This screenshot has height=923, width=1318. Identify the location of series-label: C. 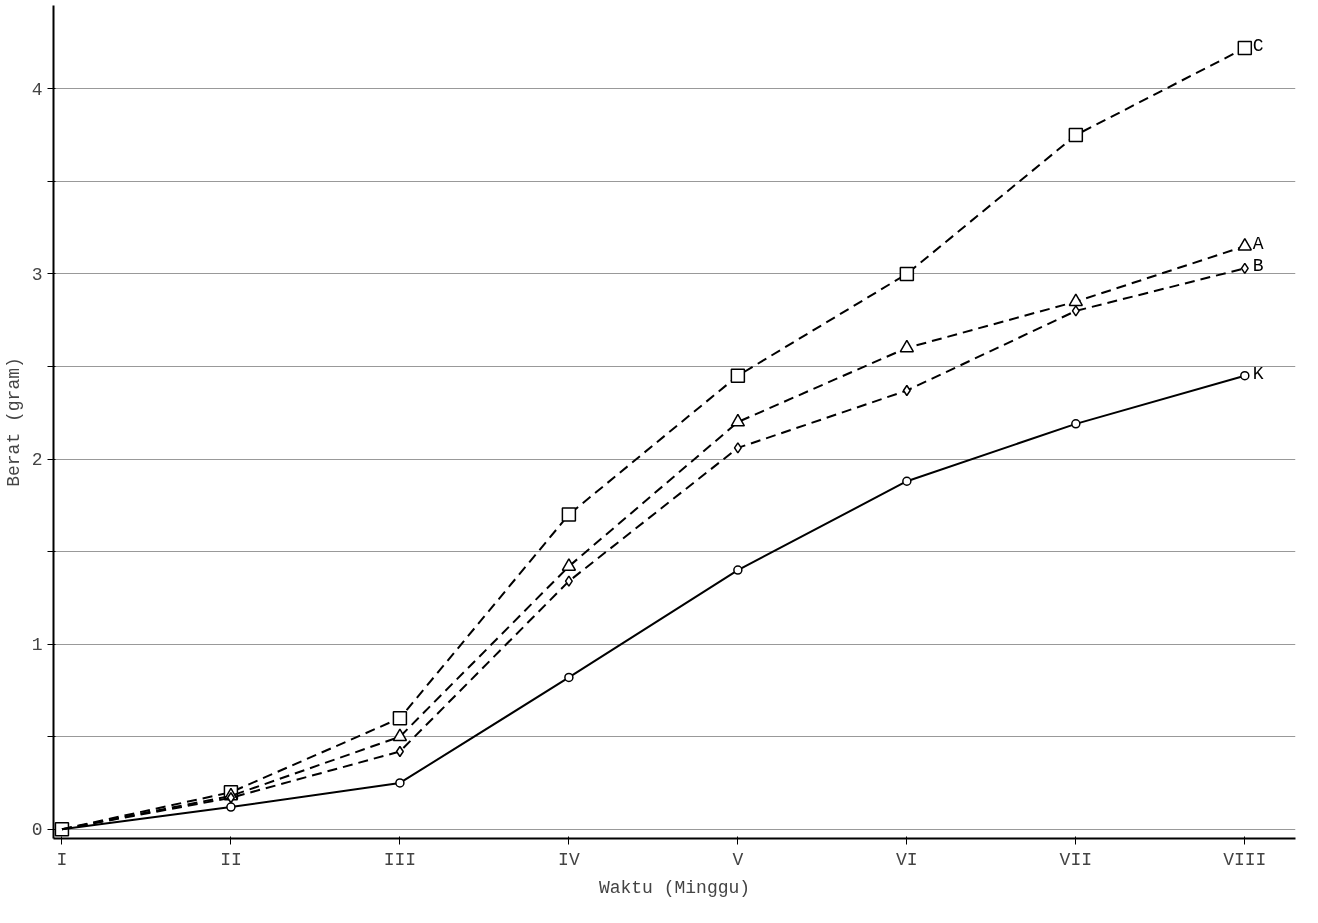
(1258, 46).